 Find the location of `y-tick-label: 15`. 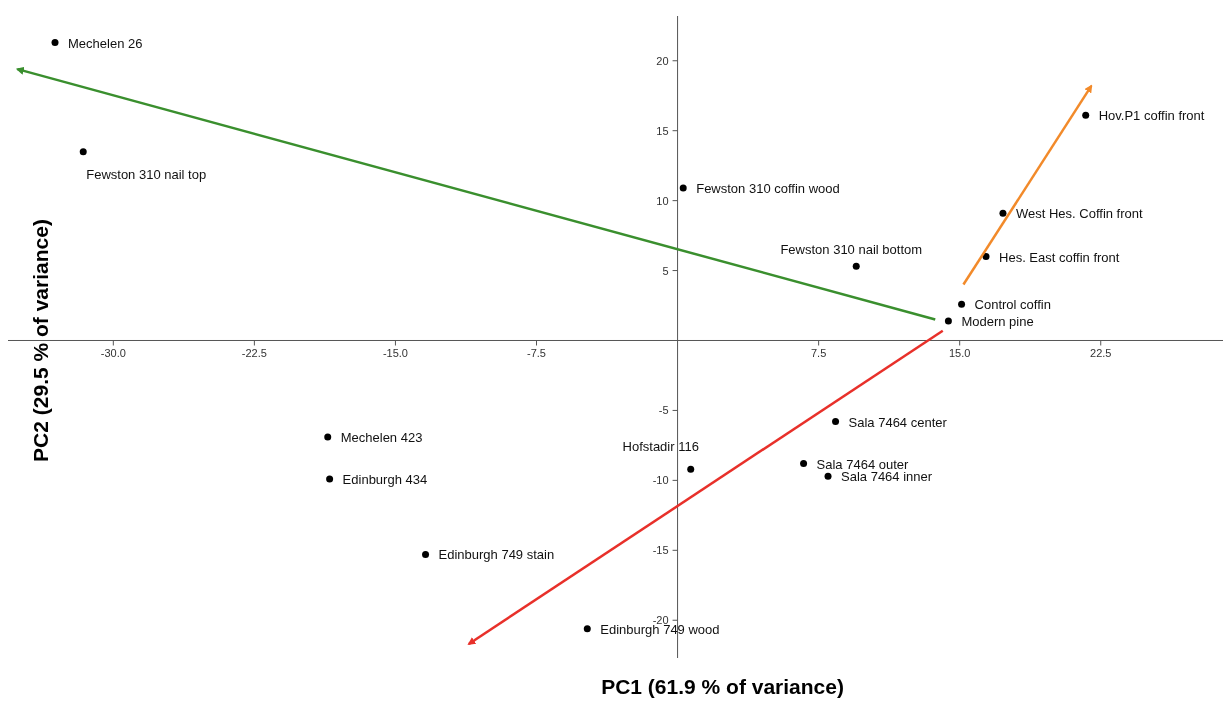

y-tick-label: 15 is located at coordinates (662, 130).